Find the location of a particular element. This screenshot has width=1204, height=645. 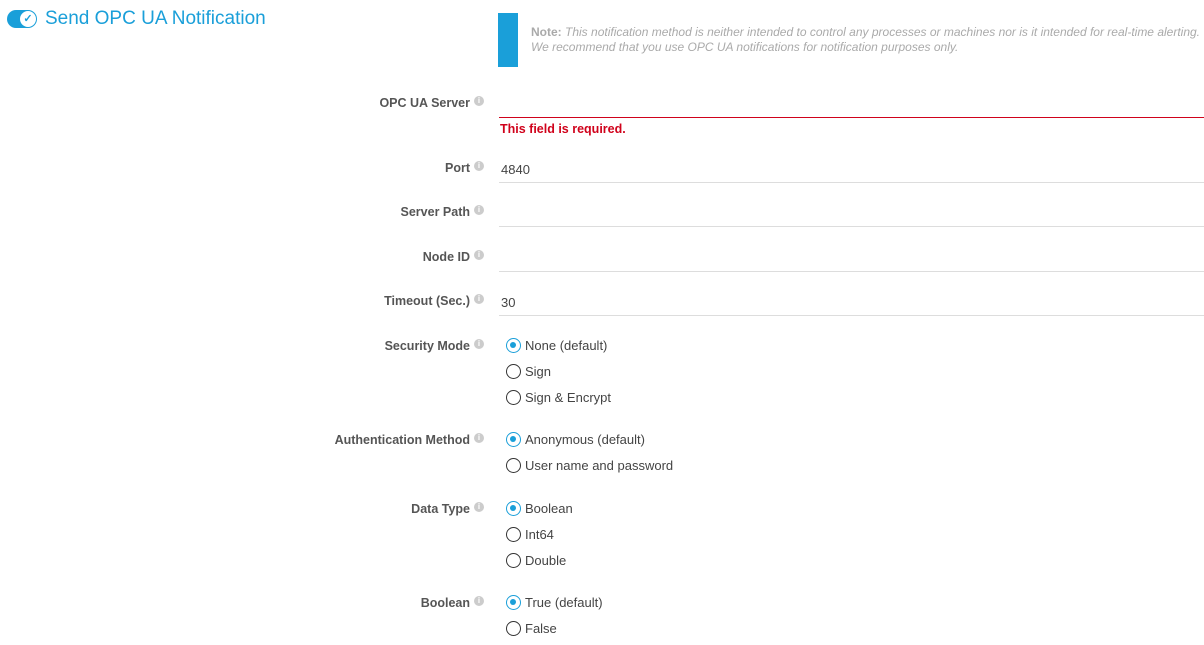

auth-userpass-radio: User name and password is located at coordinates (589, 465).